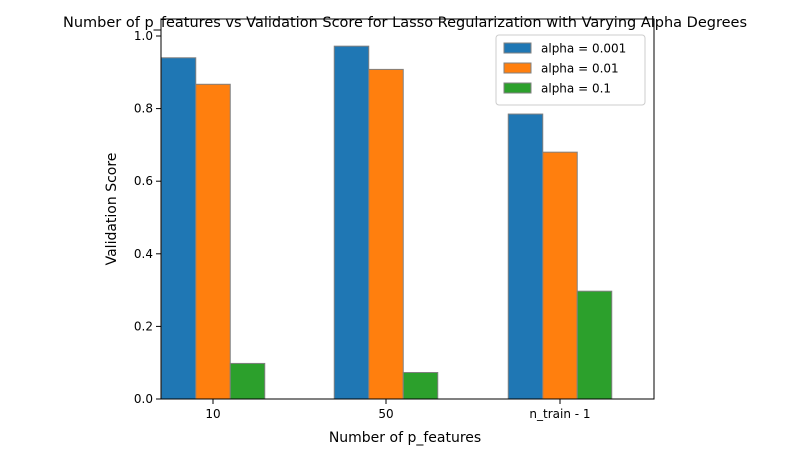 This screenshot has width=807, height=455. What do you see at coordinates (405, 438) in the screenshot?
I see `x-axis-label: Number of p_features` at bounding box center [405, 438].